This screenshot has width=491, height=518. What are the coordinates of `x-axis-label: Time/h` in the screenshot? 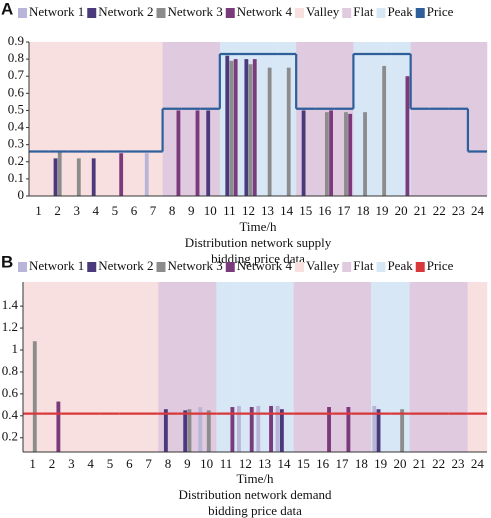 It's located at (255, 478).